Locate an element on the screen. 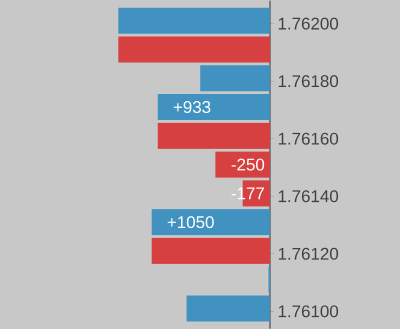 This screenshot has width=400, height=329. y-tick-label: 1.76140 is located at coordinates (308, 196).